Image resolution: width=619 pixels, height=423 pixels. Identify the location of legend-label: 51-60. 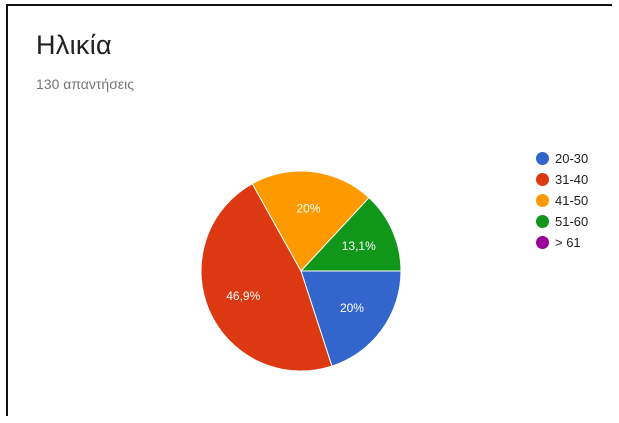
(572, 221).